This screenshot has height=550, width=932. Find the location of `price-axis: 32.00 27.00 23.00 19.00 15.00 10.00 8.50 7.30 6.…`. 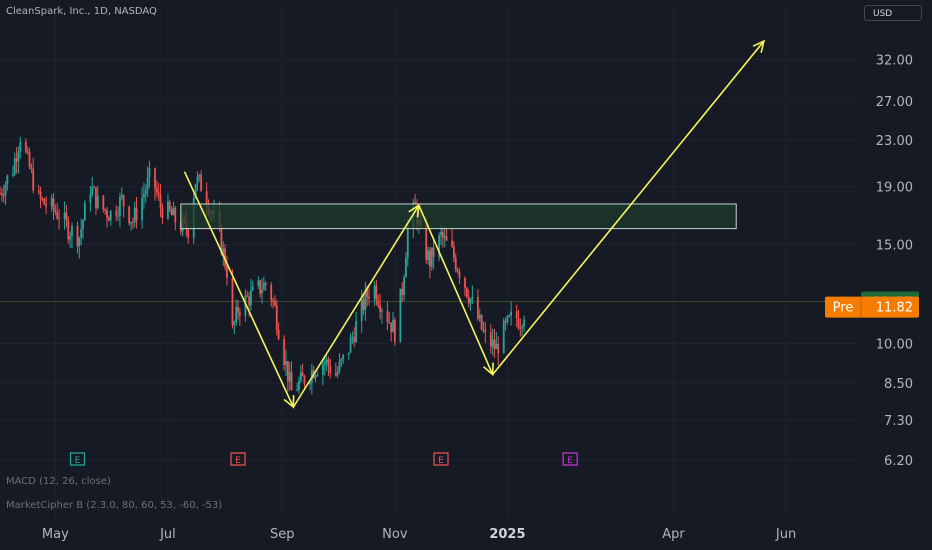

price-axis: 32.00 27.00 23.00 19.00 15.00 10.00 8.50 7.30 6.… is located at coordinates (872, 261).